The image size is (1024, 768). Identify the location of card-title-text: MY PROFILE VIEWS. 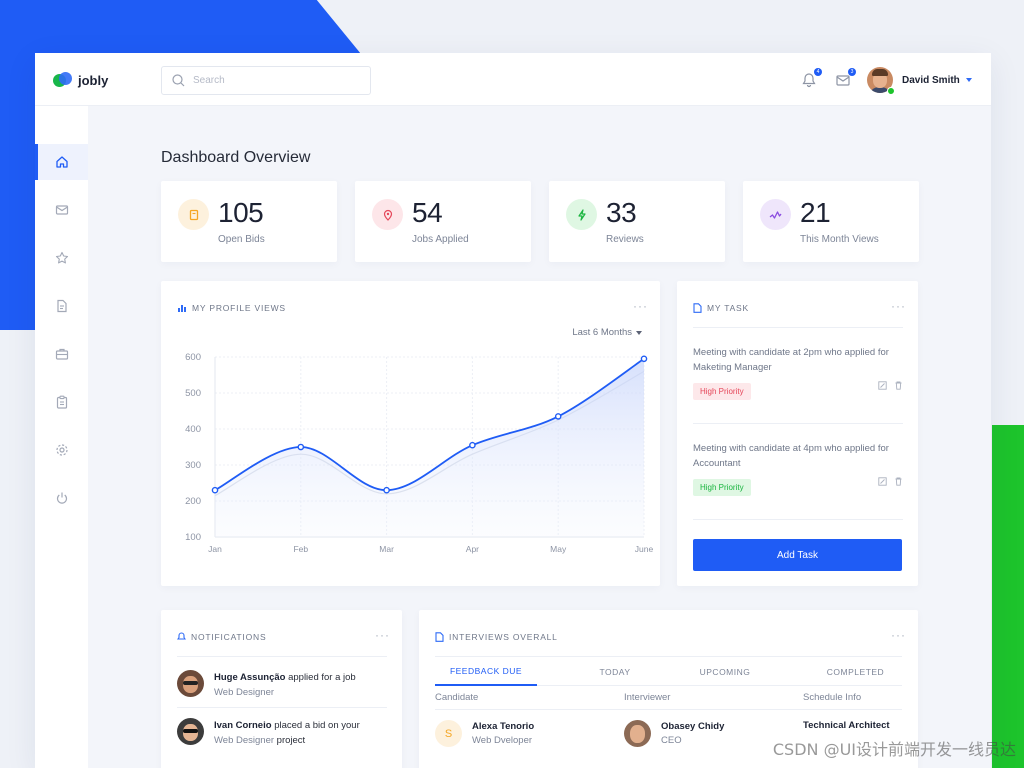
(239, 308).